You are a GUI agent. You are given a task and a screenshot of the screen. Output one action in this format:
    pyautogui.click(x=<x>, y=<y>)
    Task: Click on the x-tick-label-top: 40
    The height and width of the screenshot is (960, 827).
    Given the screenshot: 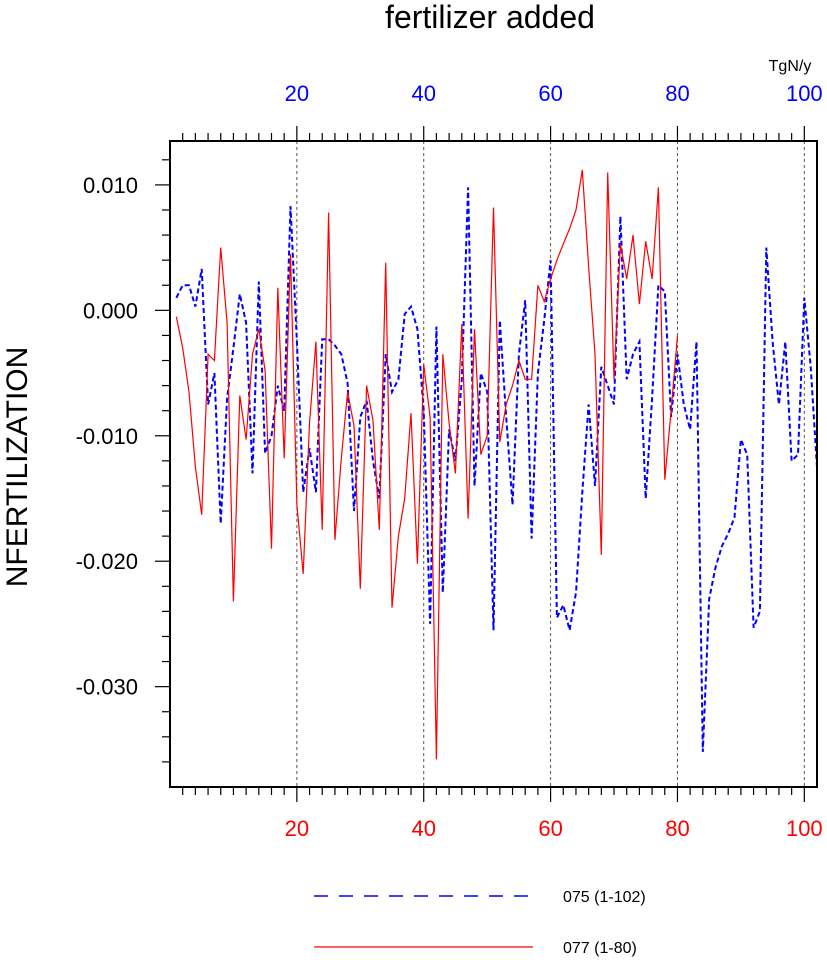 What is the action you would take?
    pyautogui.click(x=423, y=93)
    